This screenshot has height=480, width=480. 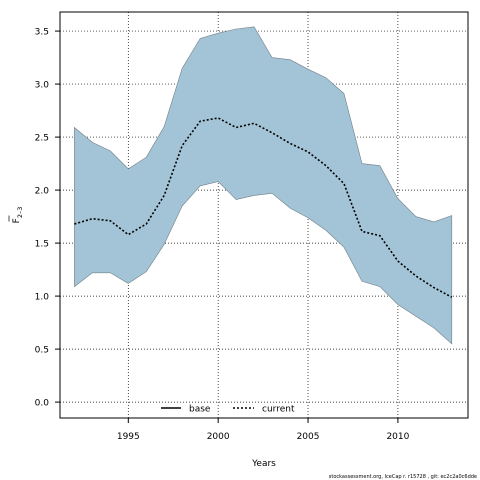 I want to click on y-tick-label: 0.5, so click(x=42, y=351).